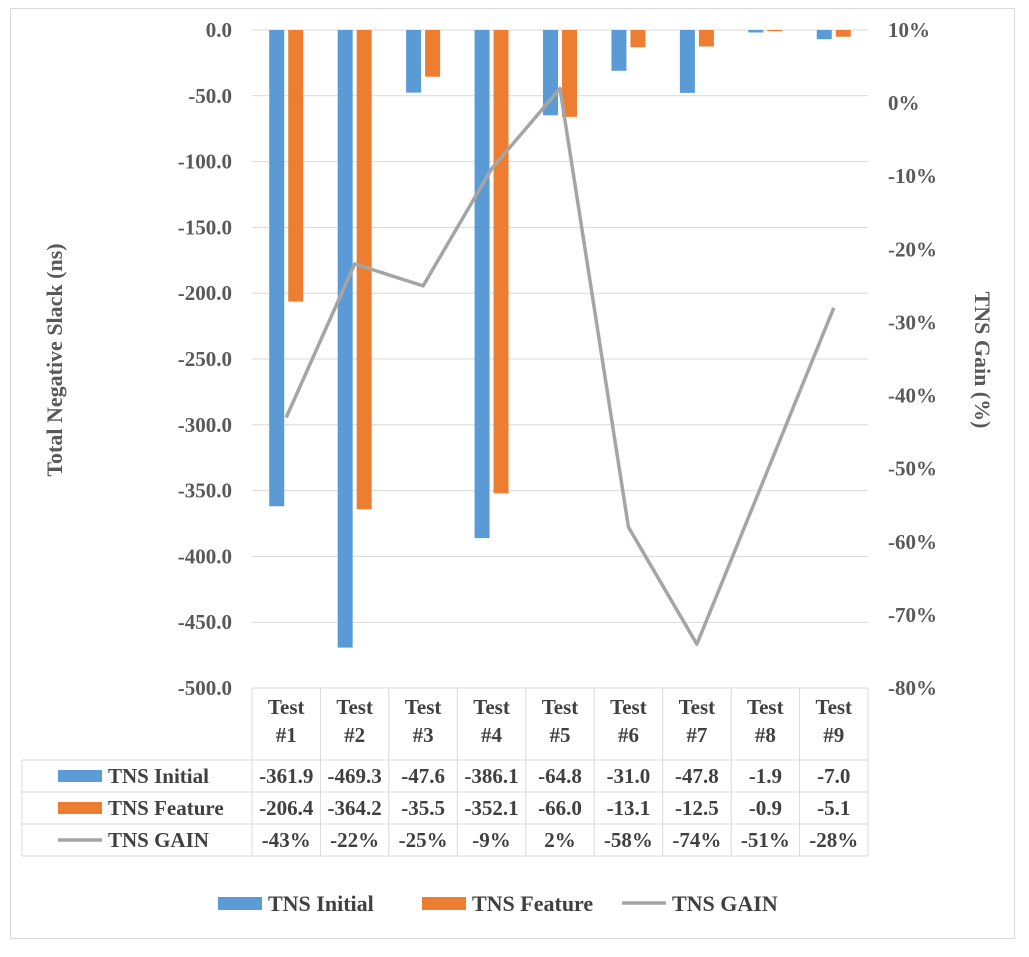 Image resolution: width=1029 pixels, height=957 pixels. Describe the element at coordinates (286, 840) in the screenshot. I see `table-cell: -43%` at that location.